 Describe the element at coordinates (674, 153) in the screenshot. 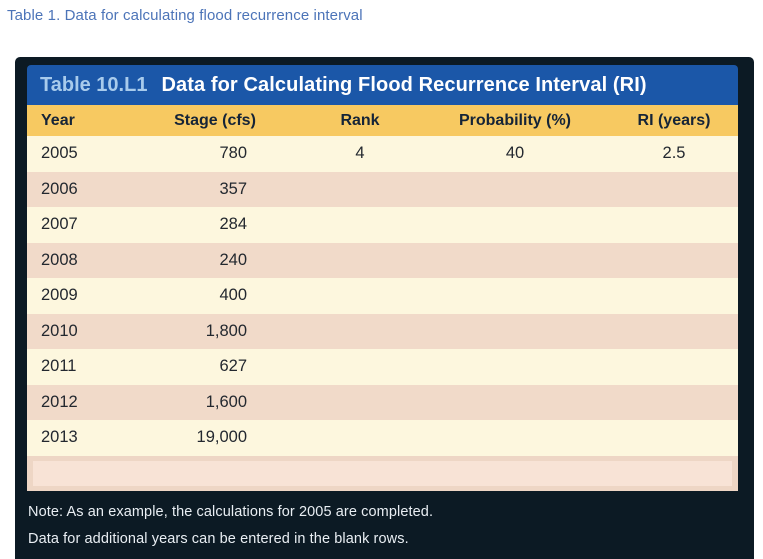

I see `cell-ri: 2.5` at that location.